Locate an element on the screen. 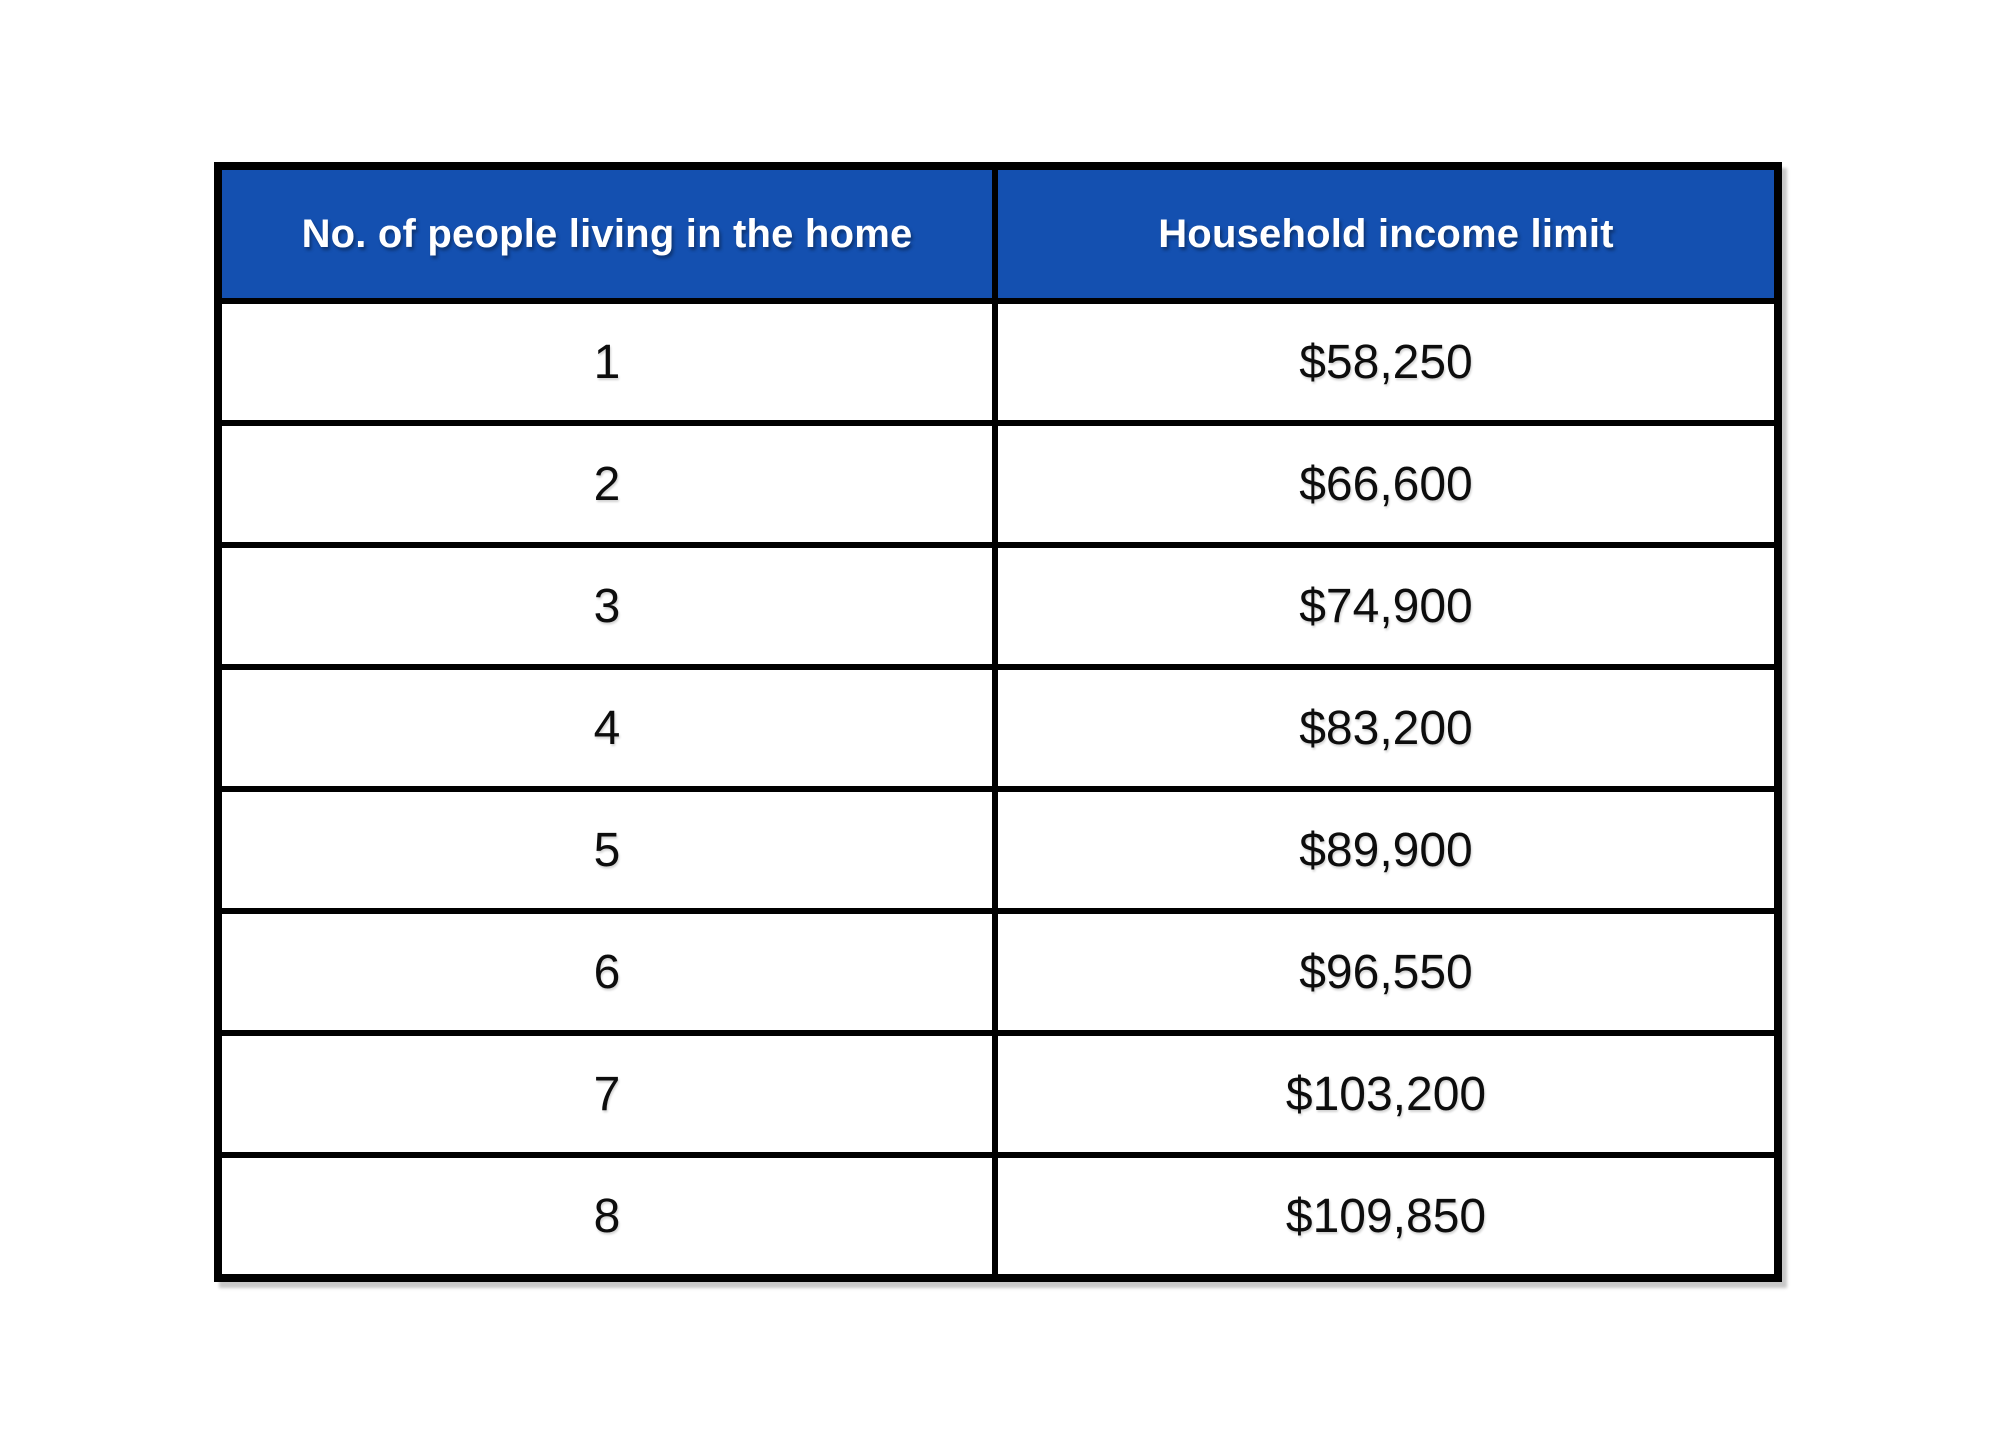 The height and width of the screenshot is (1429, 2000). income-limit: $66,600 is located at coordinates (1386, 484).